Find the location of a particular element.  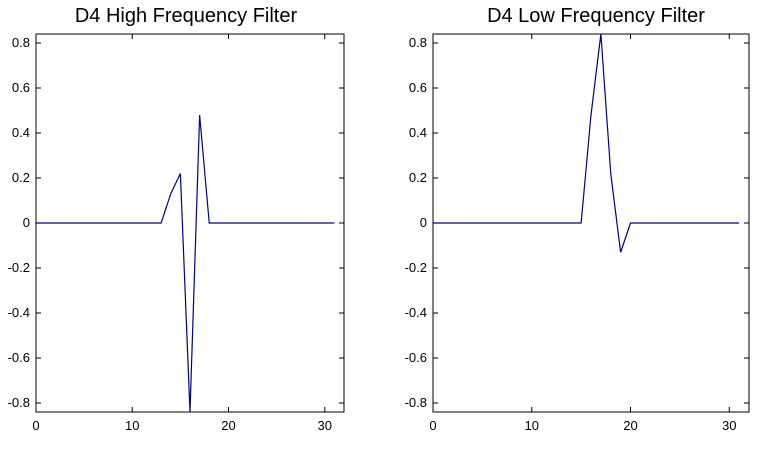

chart-title: D4 Low Frequency Filter is located at coordinates (596, 16).